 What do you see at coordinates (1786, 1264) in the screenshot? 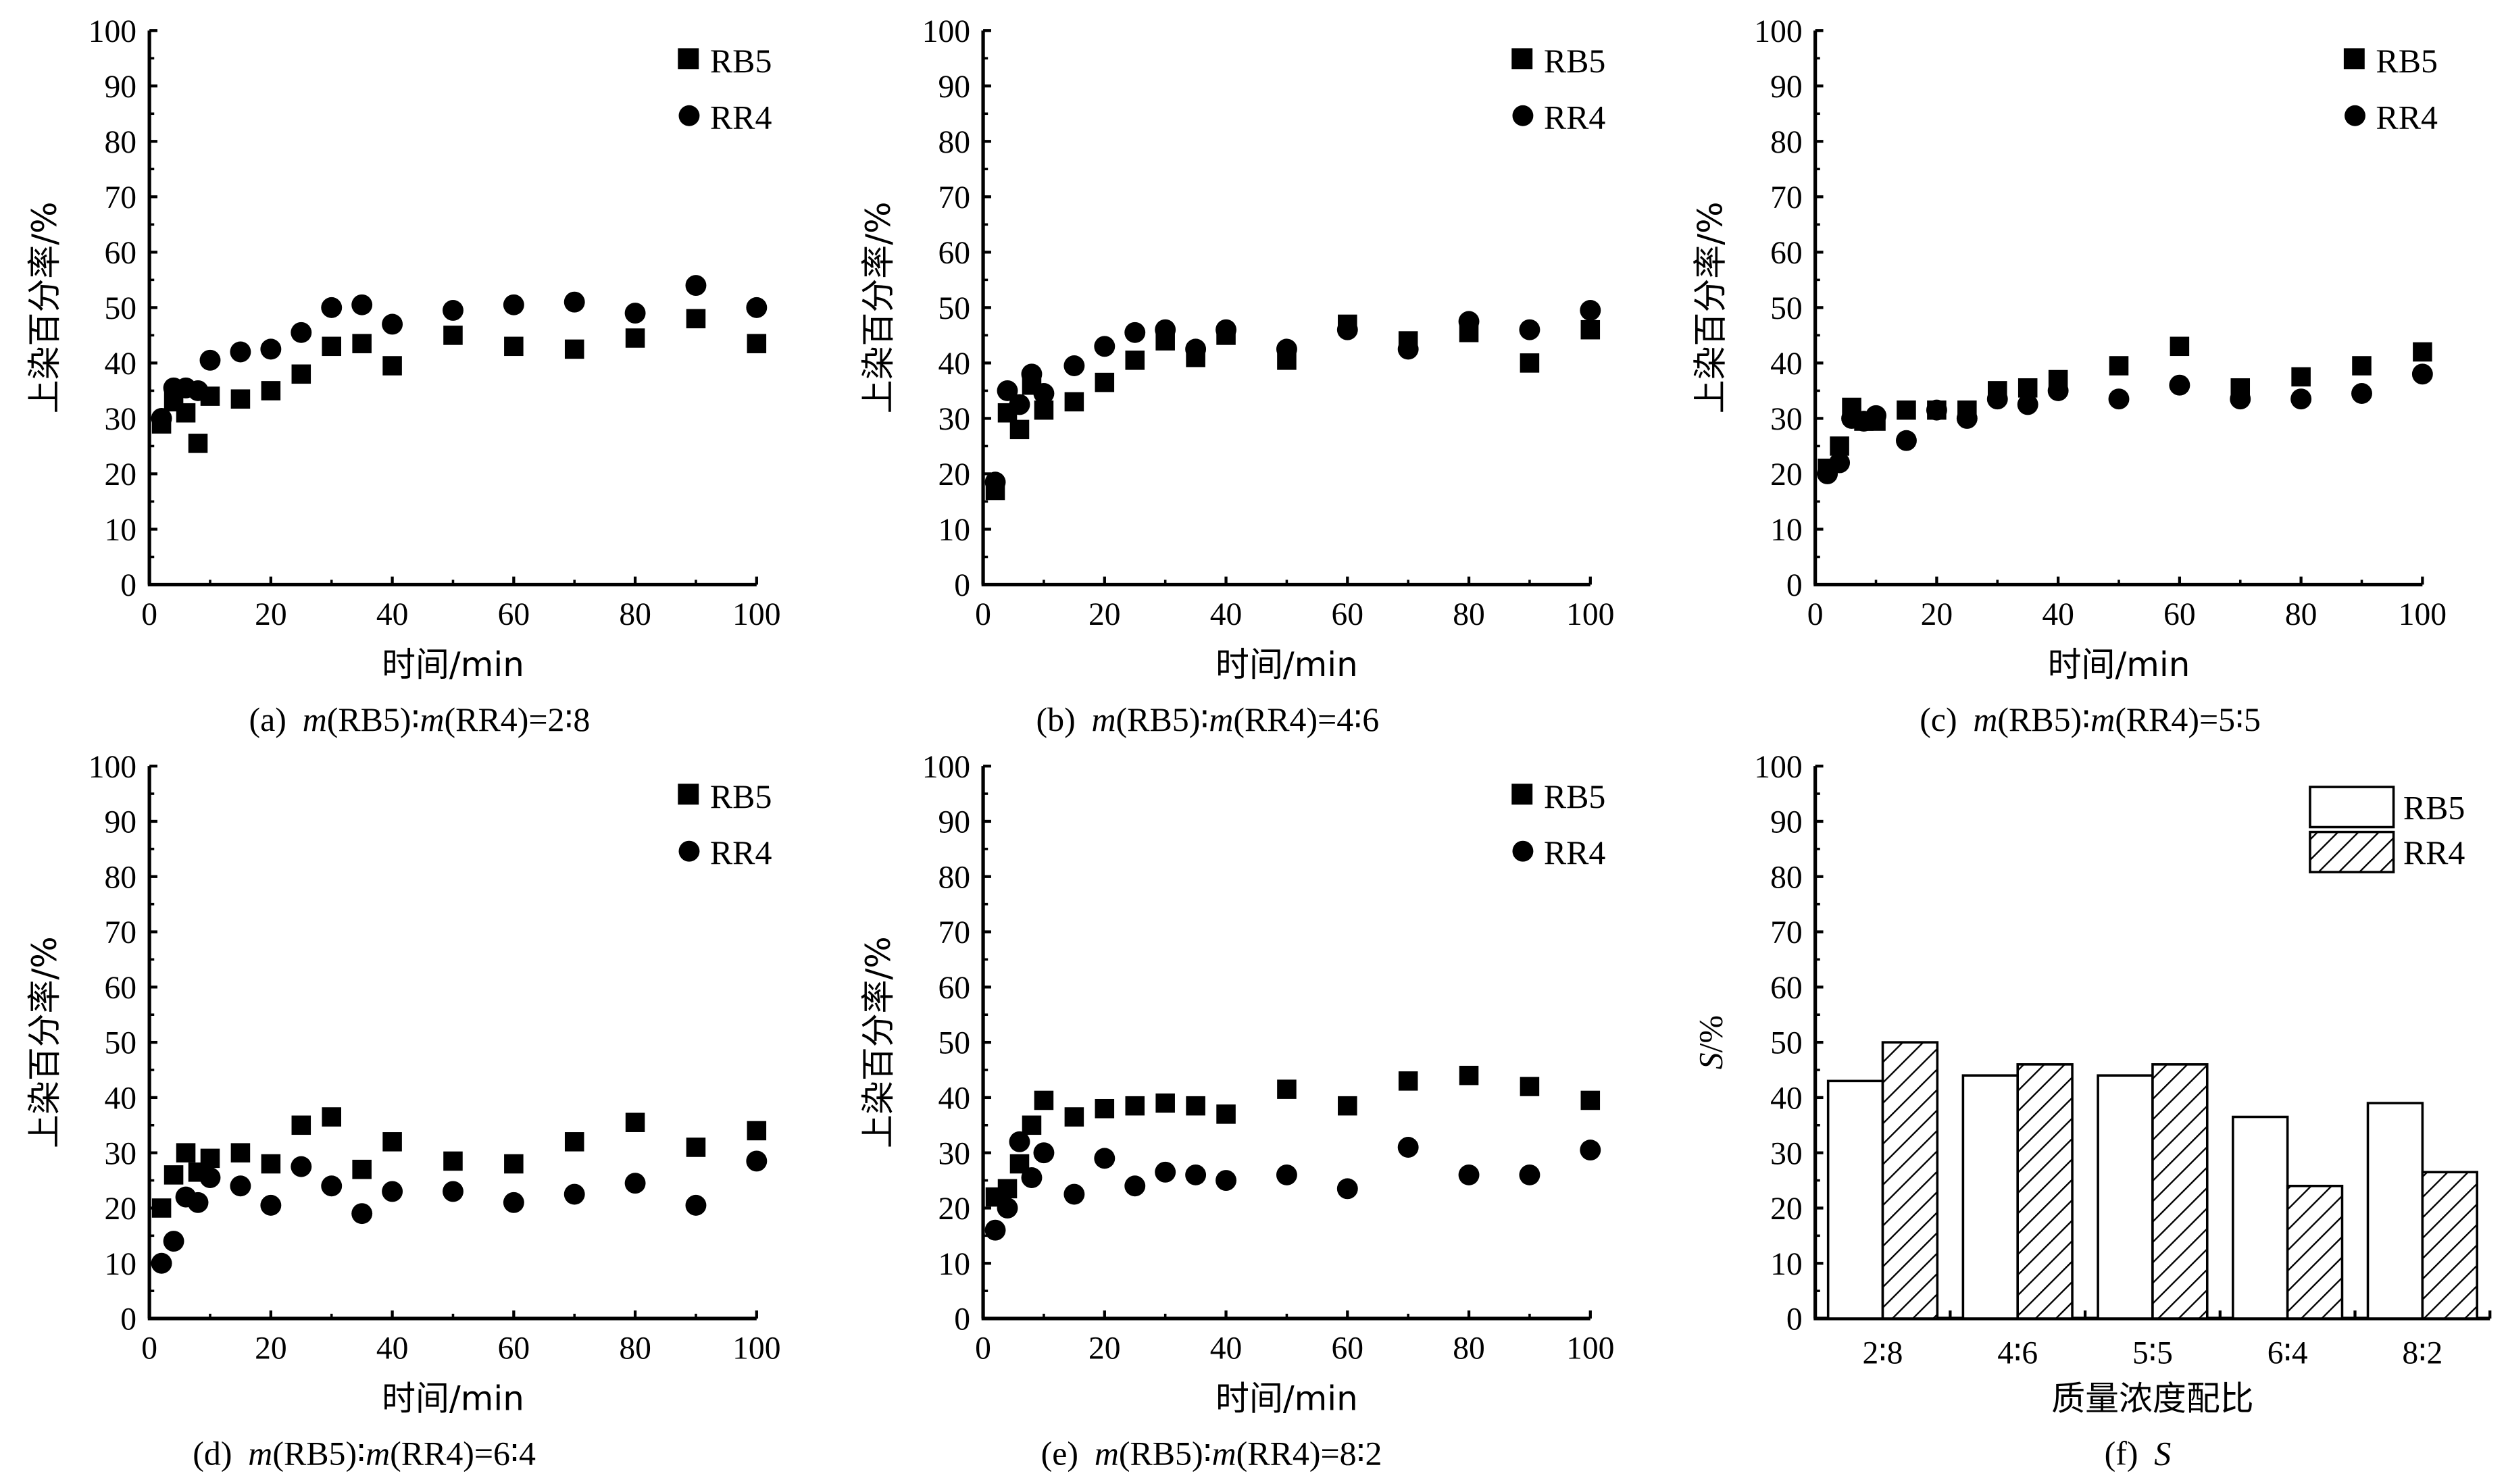
I see `y-tick-label: 10` at bounding box center [1786, 1264].